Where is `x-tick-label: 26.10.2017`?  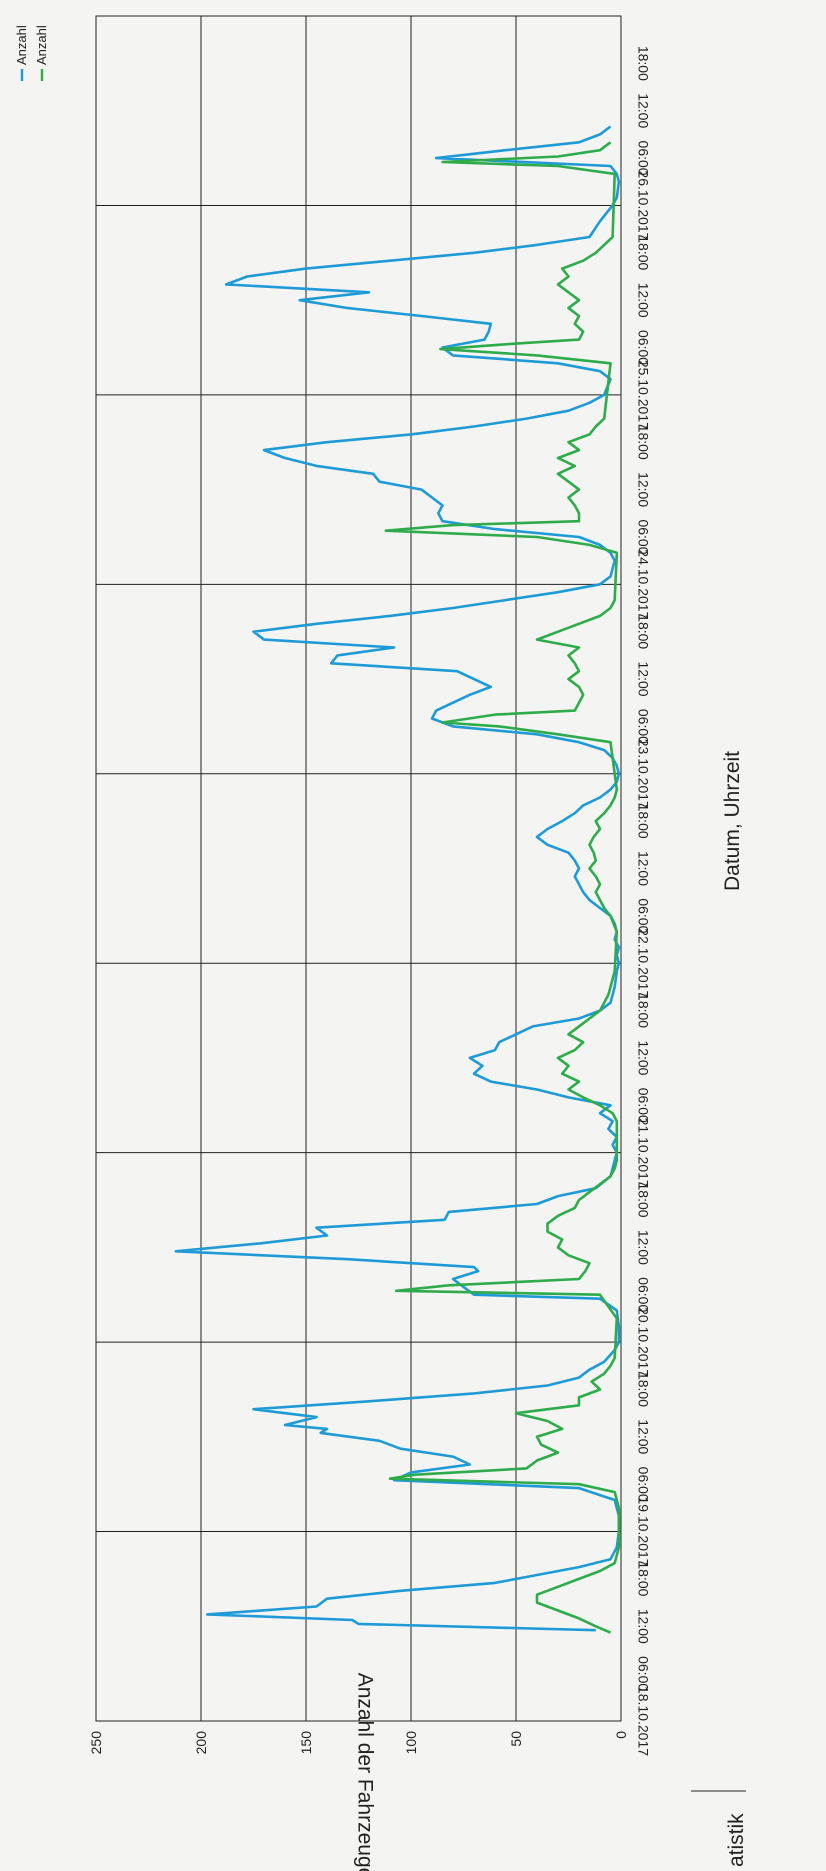
x-tick-label: 26.10.2017 is located at coordinates (644, 205).